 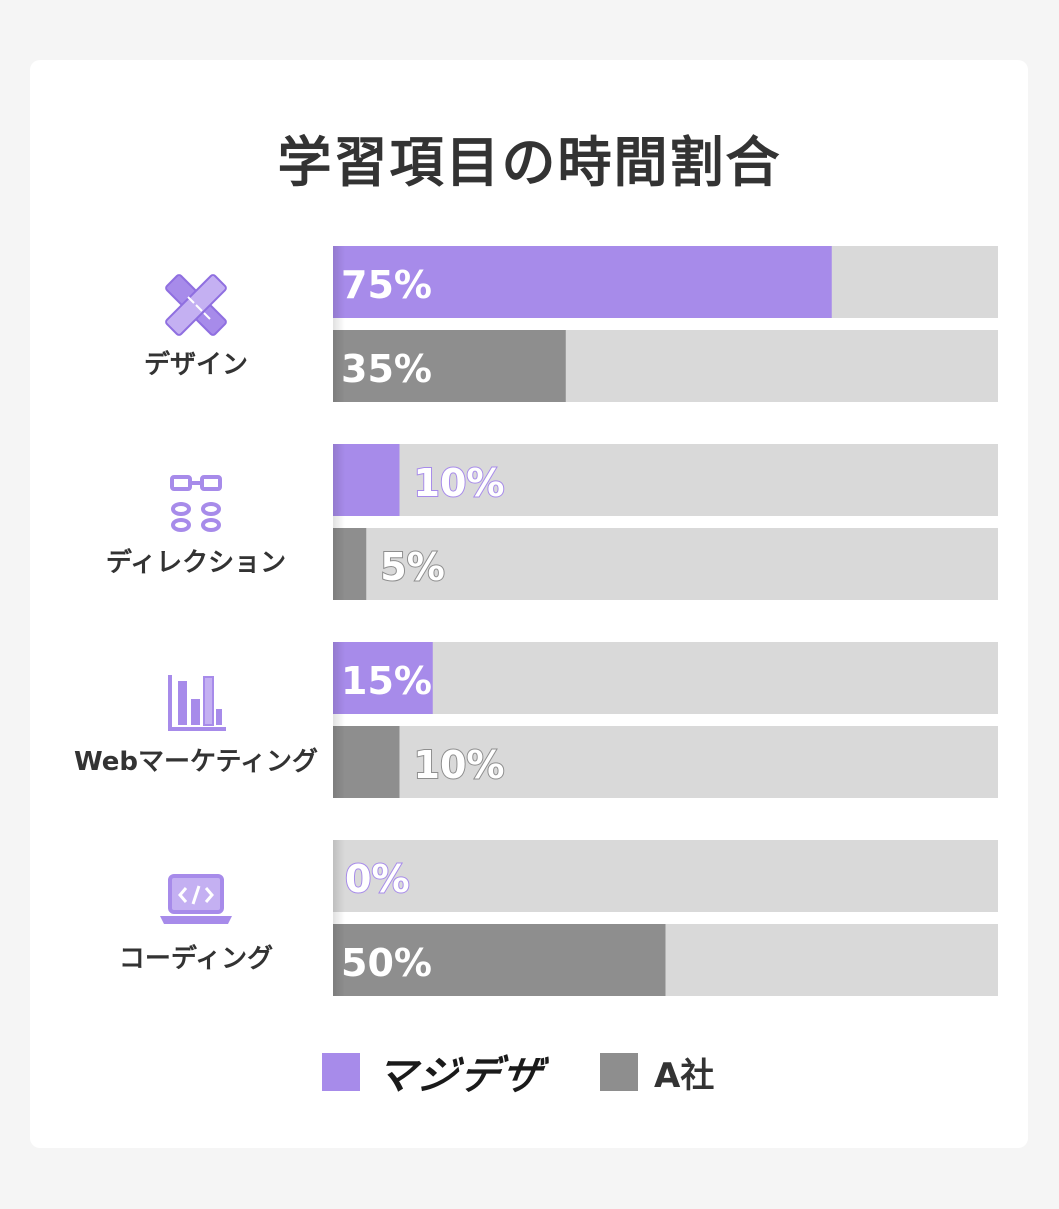 What do you see at coordinates (341, 1072) in the screenshot?
I see `legend-swatch-majideza` at bounding box center [341, 1072].